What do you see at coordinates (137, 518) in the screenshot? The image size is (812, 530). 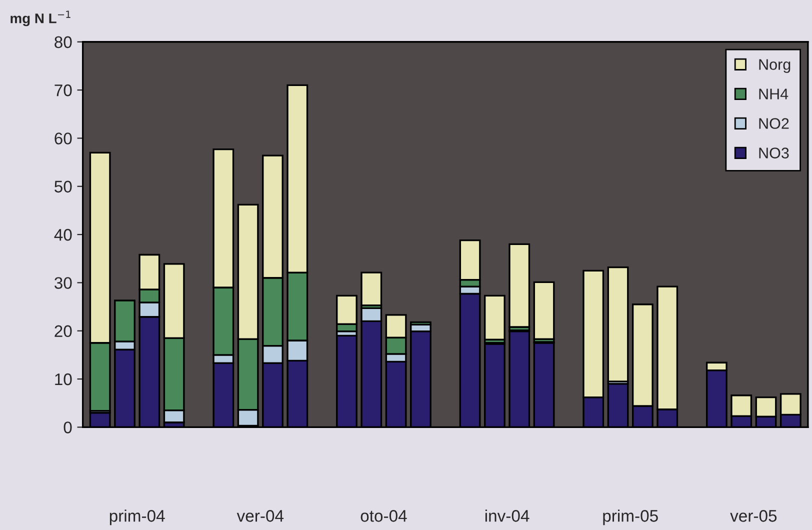 I see `text: prim-04` at bounding box center [137, 518].